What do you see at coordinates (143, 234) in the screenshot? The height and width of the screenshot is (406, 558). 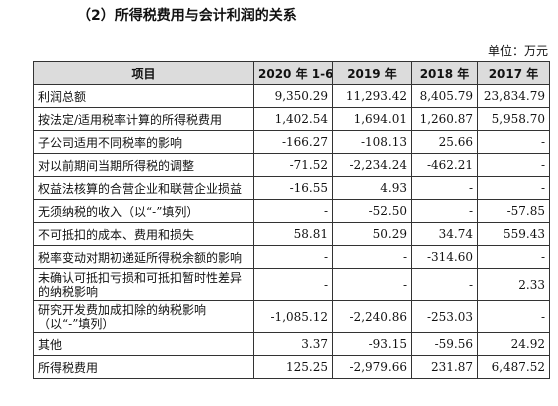 I see `row-label: 不可抵扣的成本、费用和损失` at bounding box center [143, 234].